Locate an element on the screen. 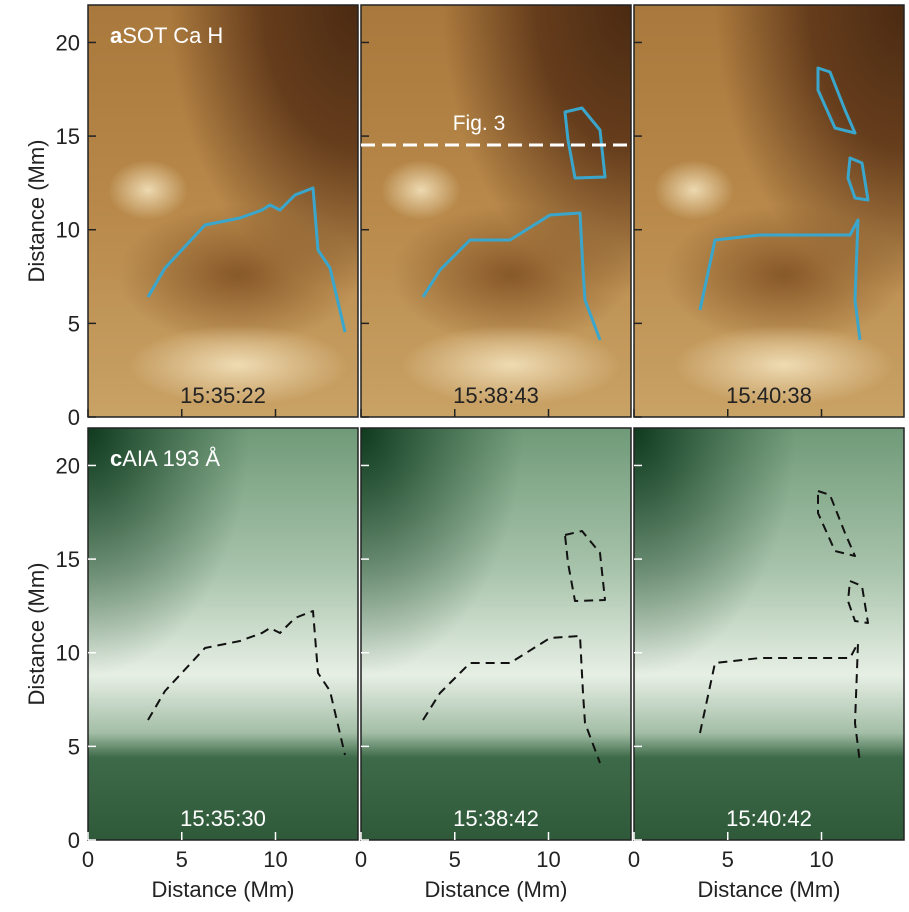  panel-label: cAIA 193 Å is located at coordinates (165, 458).